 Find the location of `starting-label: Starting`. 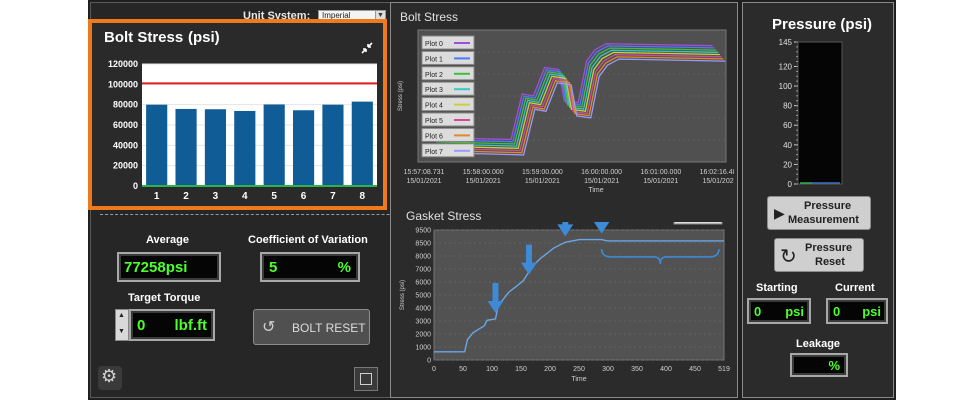

starting-label: Starting is located at coordinates (777, 288).